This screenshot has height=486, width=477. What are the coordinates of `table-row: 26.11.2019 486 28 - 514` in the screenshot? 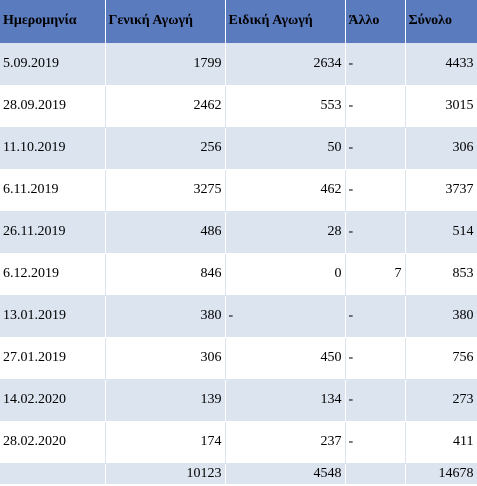 It's located at (238, 232).